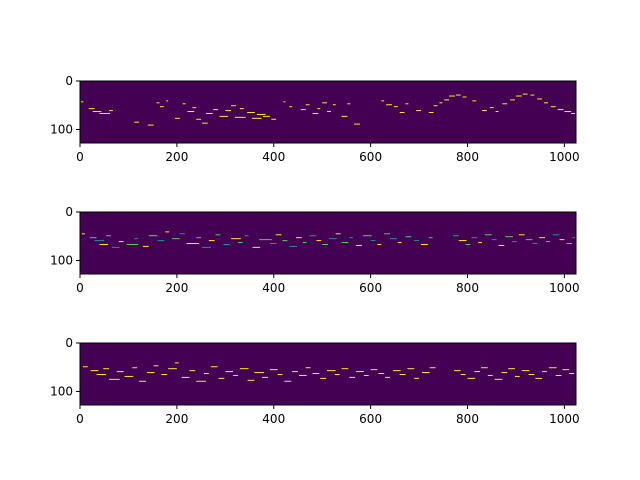 This screenshot has height=480, width=640. I want to click on x-tick-label: 600, so click(370, 419).